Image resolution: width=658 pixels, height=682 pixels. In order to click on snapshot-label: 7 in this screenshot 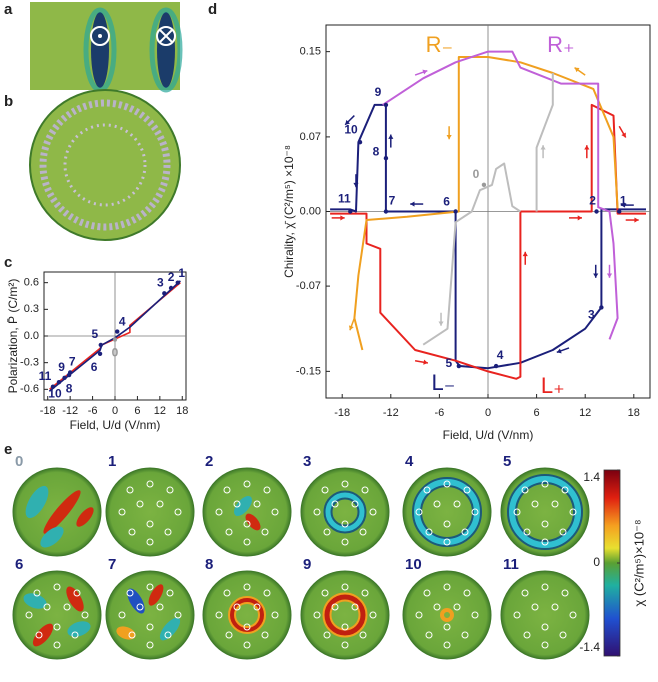, I will do `click(112, 564)`.